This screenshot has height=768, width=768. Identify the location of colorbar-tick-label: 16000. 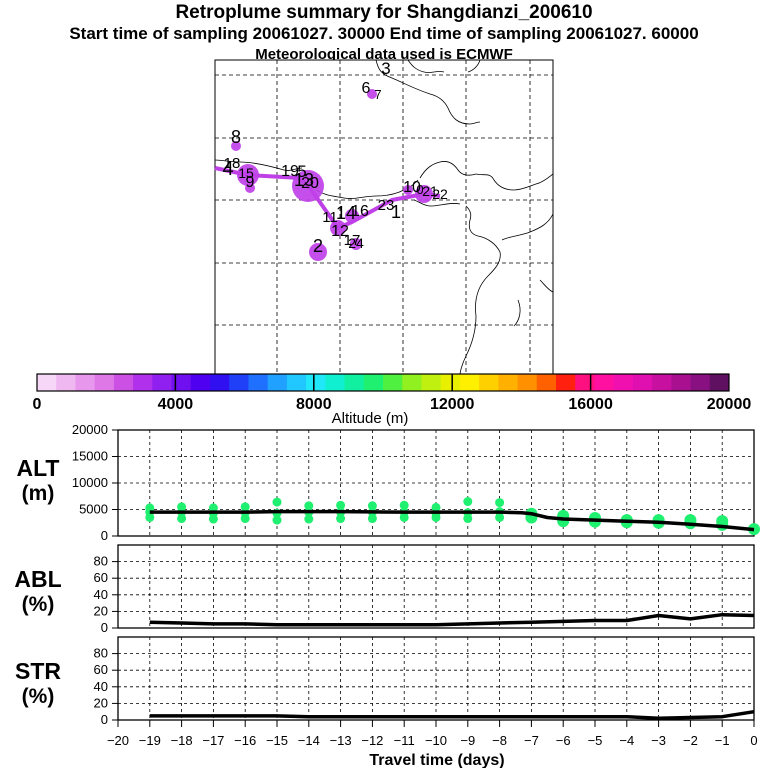
(590, 404).